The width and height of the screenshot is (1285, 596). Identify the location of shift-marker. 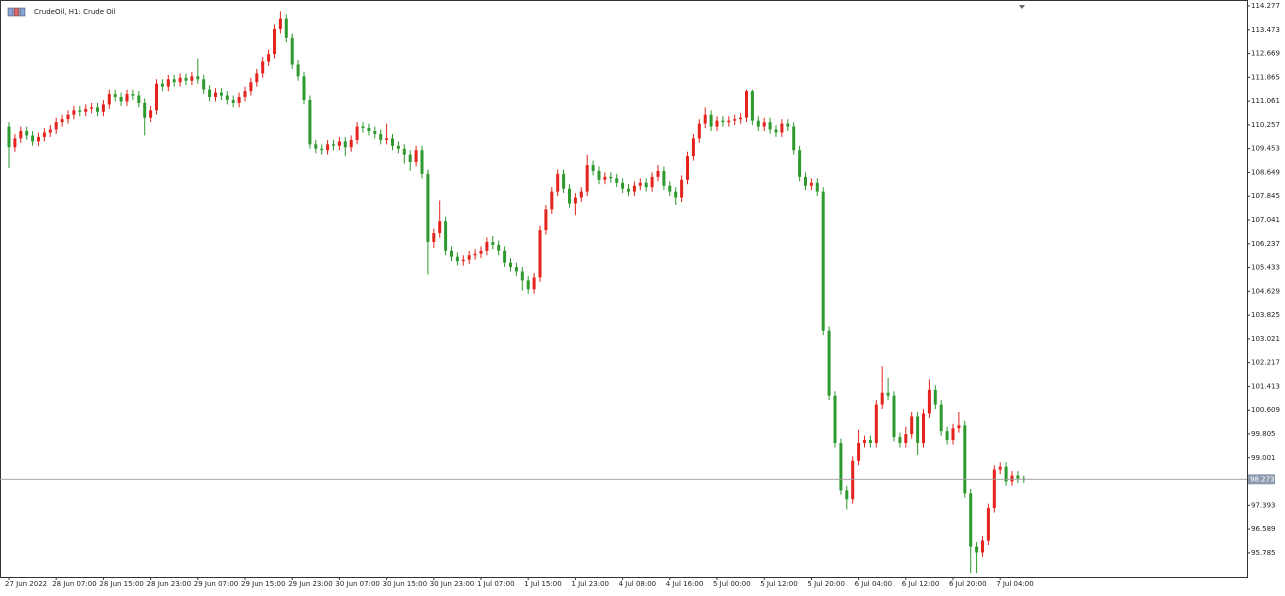
(1022, 7).